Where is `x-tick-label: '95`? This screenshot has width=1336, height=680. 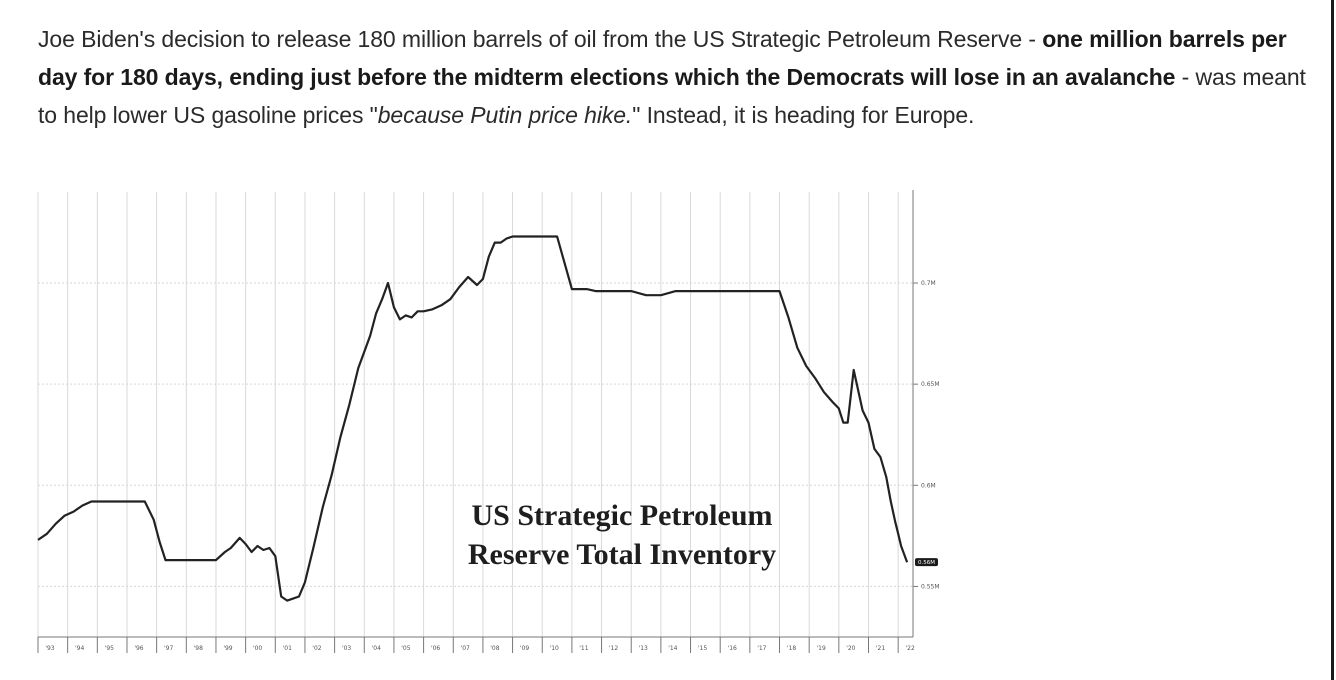 x-tick-label: '95 is located at coordinates (109, 648).